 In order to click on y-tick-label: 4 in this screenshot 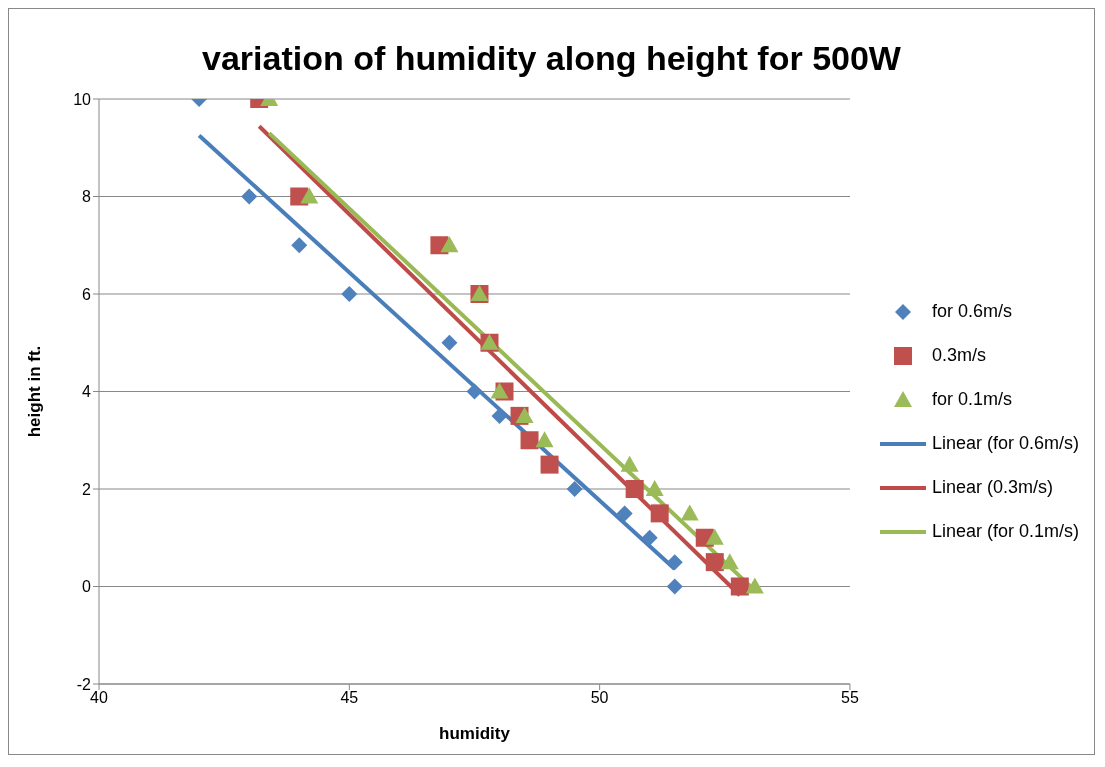, I will do `click(87, 392)`.